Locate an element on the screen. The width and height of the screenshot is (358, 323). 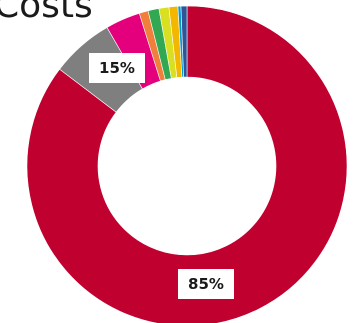
data-label-0: 85% is located at coordinates (206, 284).